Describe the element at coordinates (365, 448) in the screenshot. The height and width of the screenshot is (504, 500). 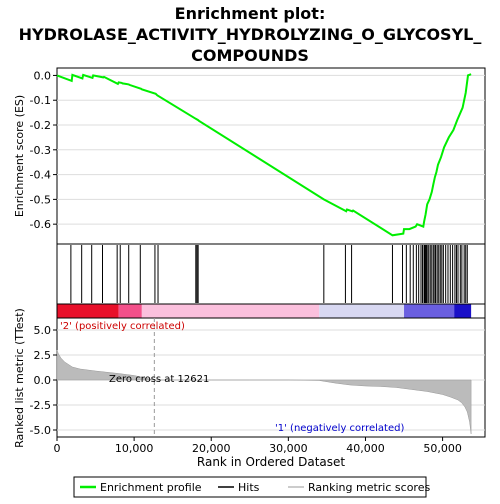
I see `x-tick-label: 40,000` at that location.